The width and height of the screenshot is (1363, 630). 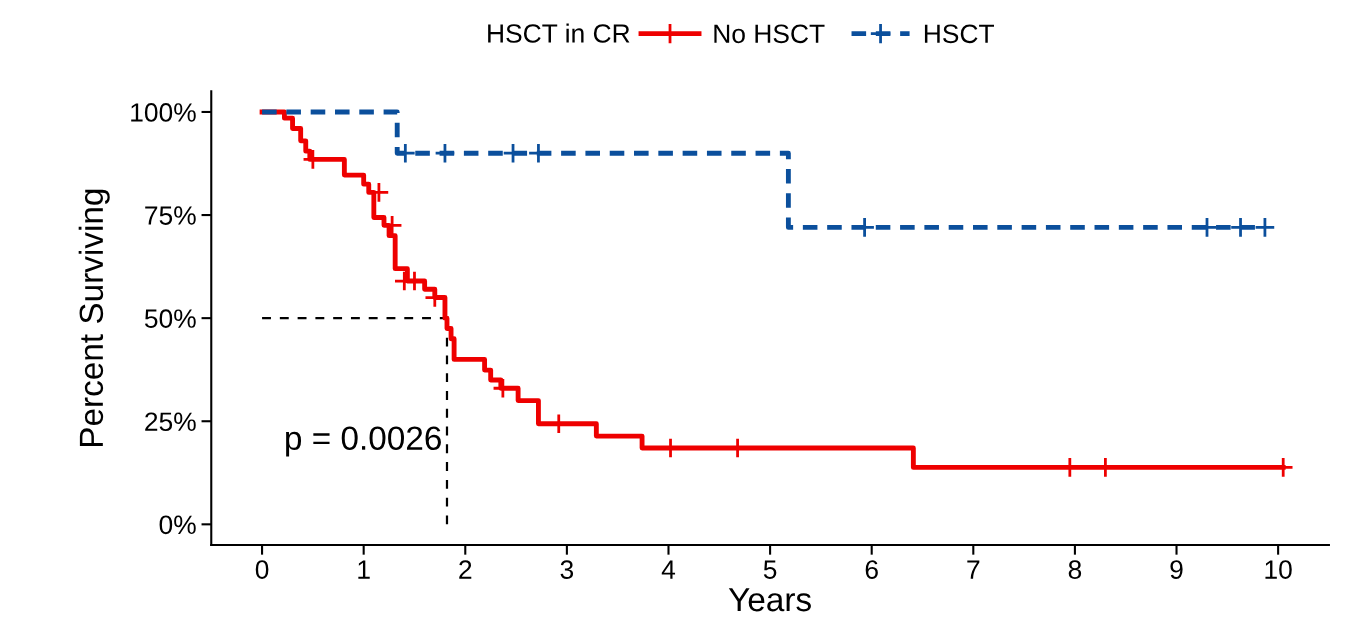 What do you see at coordinates (1278, 569) in the screenshot?
I see `x-tick-label: 10` at bounding box center [1278, 569].